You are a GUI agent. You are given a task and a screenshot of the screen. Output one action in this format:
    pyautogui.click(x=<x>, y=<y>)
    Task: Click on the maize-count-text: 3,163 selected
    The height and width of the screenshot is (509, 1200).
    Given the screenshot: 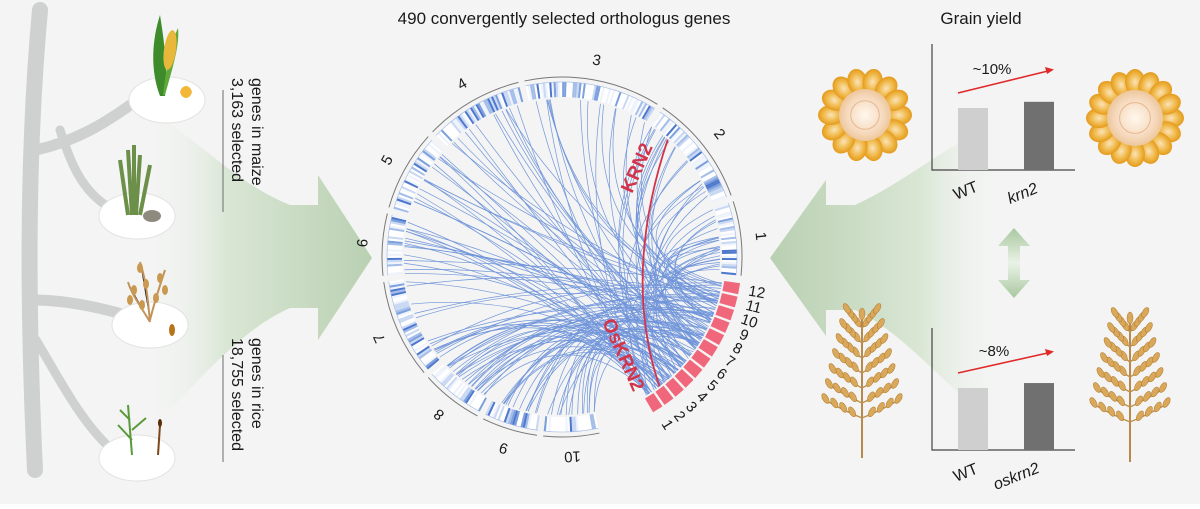 What is the action you would take?
    pyautogui.click(x=236, y=130)
    